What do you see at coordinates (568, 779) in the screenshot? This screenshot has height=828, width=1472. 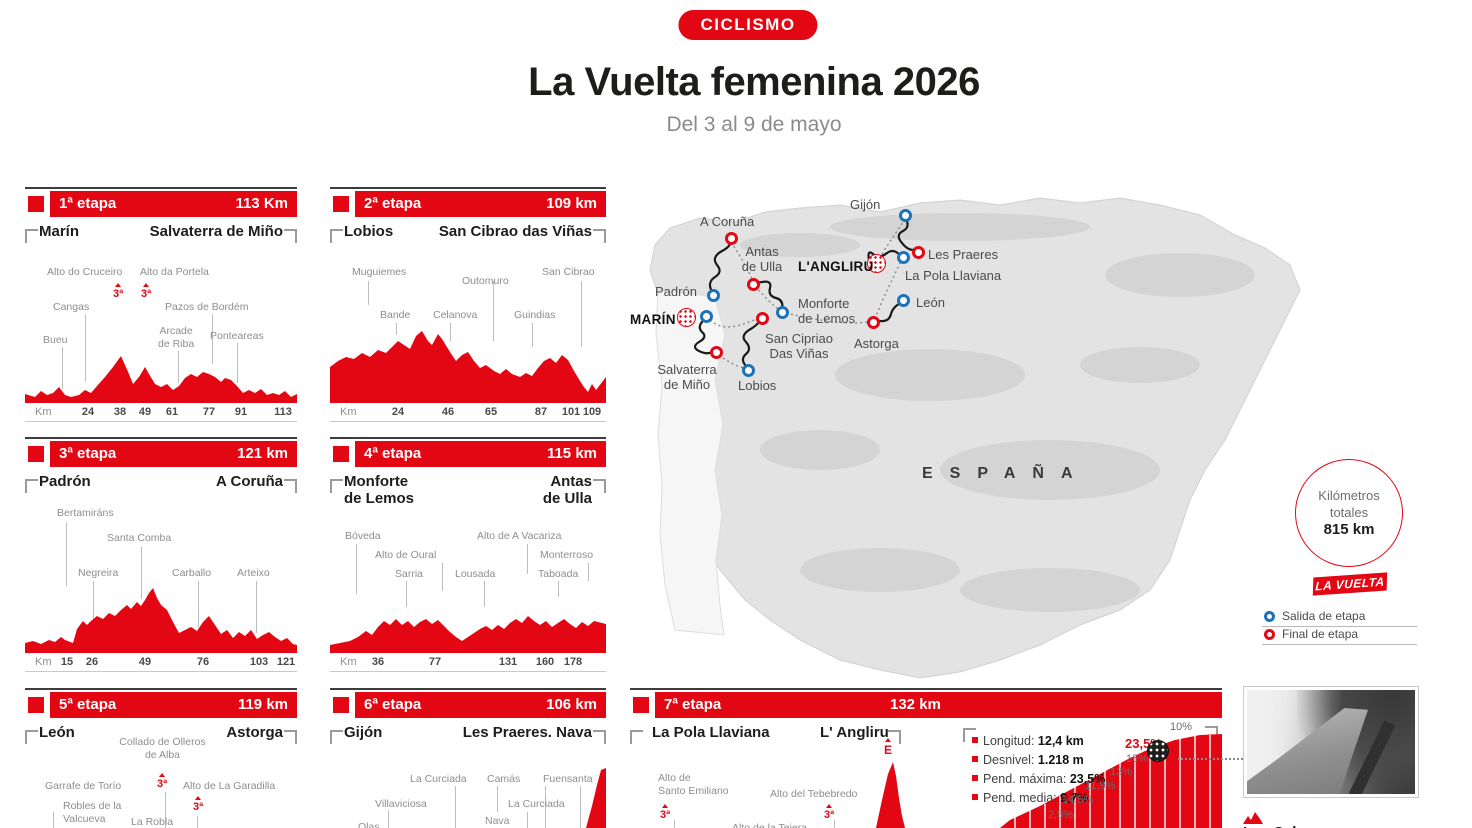 I see `profile-place-label: Fuensanta` at bounding box center [568, 779].